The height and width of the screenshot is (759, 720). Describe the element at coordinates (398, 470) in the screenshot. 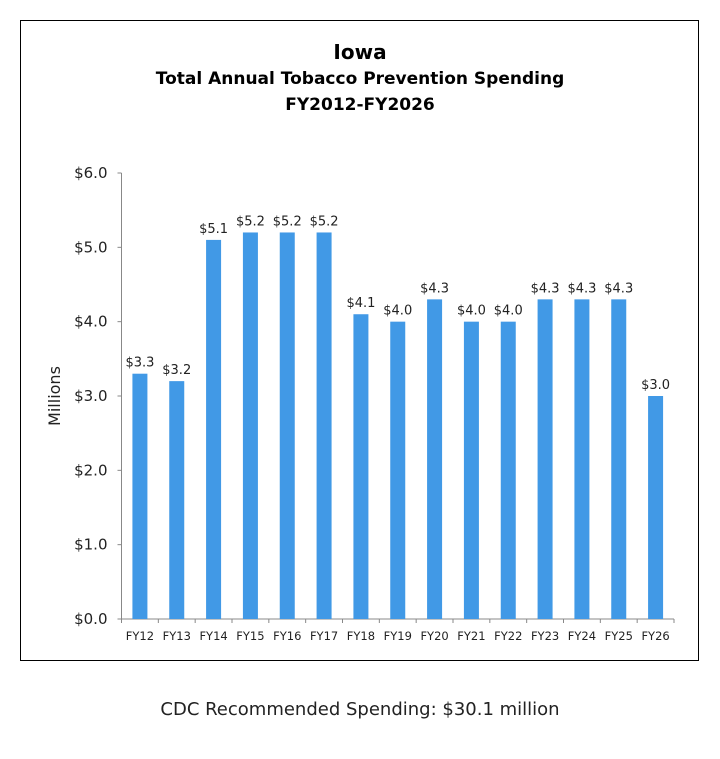

I see `bar-fy19` at that location.